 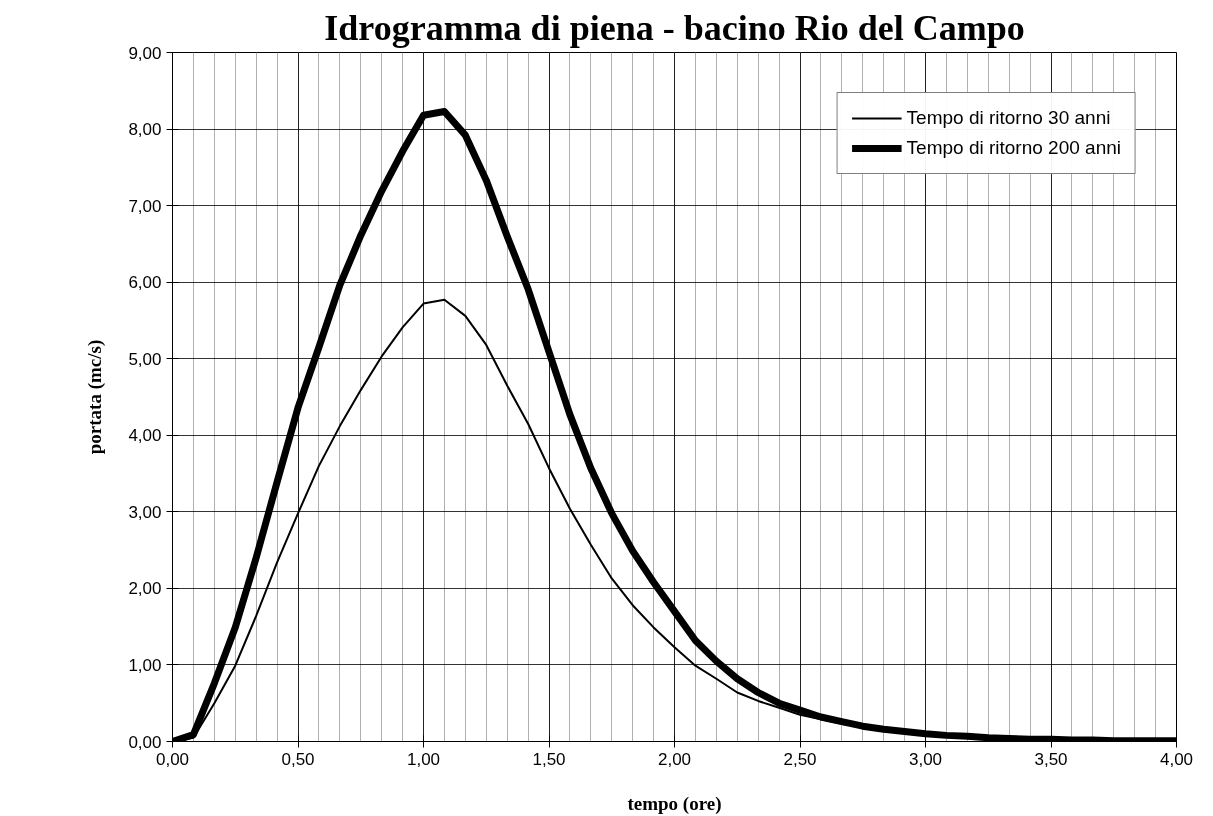 I want to click on x-tick-label: 0,00, so click(x=172, y=759).